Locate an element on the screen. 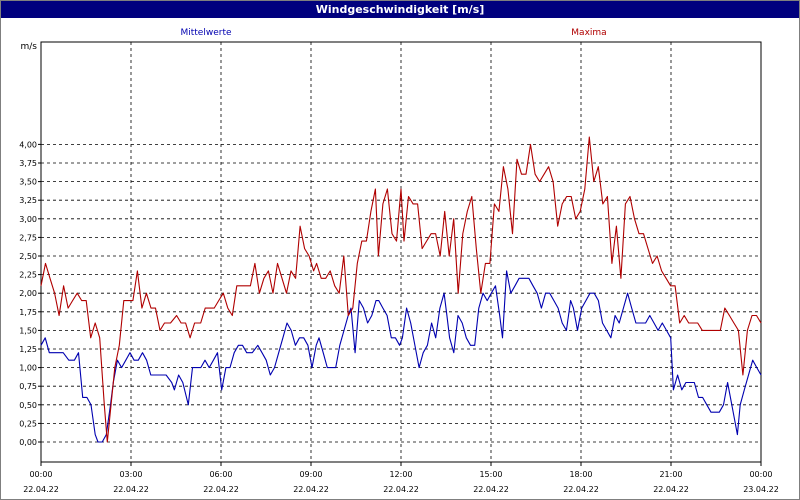  y-tick-label: 2,75 is located at coordinates (28, 237).